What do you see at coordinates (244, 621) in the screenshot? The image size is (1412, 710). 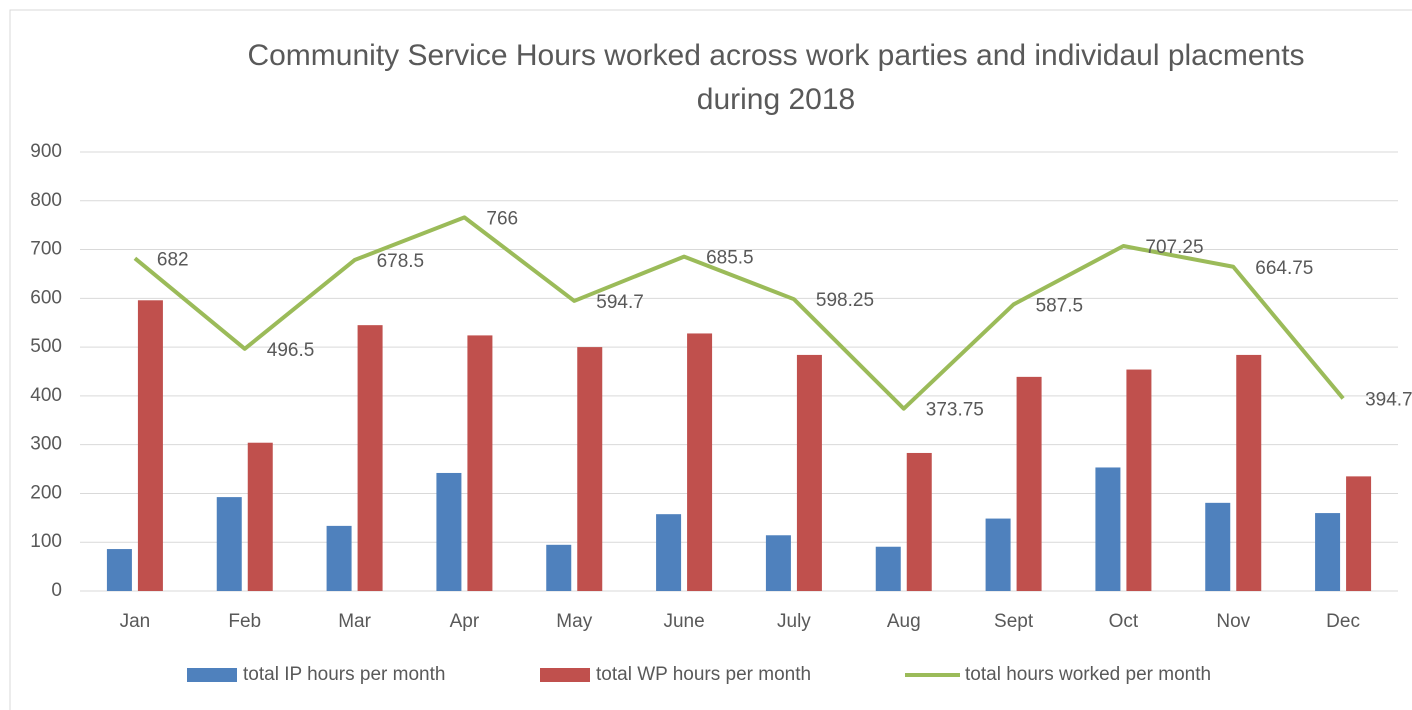 I see `x-tick-label: Feb` at bounding box center [244, 621].